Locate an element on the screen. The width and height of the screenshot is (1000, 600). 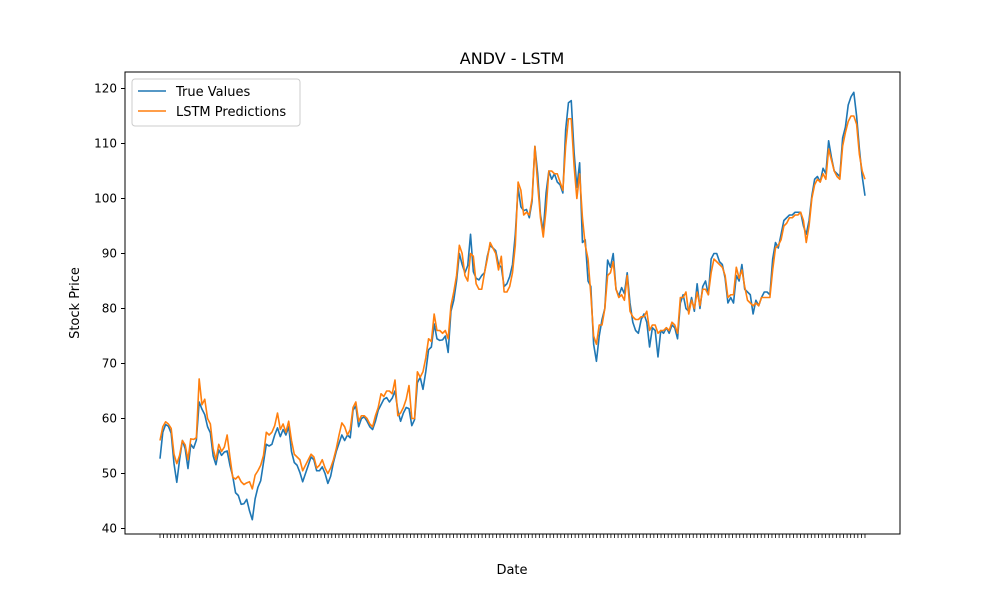
chart-title: ANDV - LSTM is located at coordinates (512, 58).